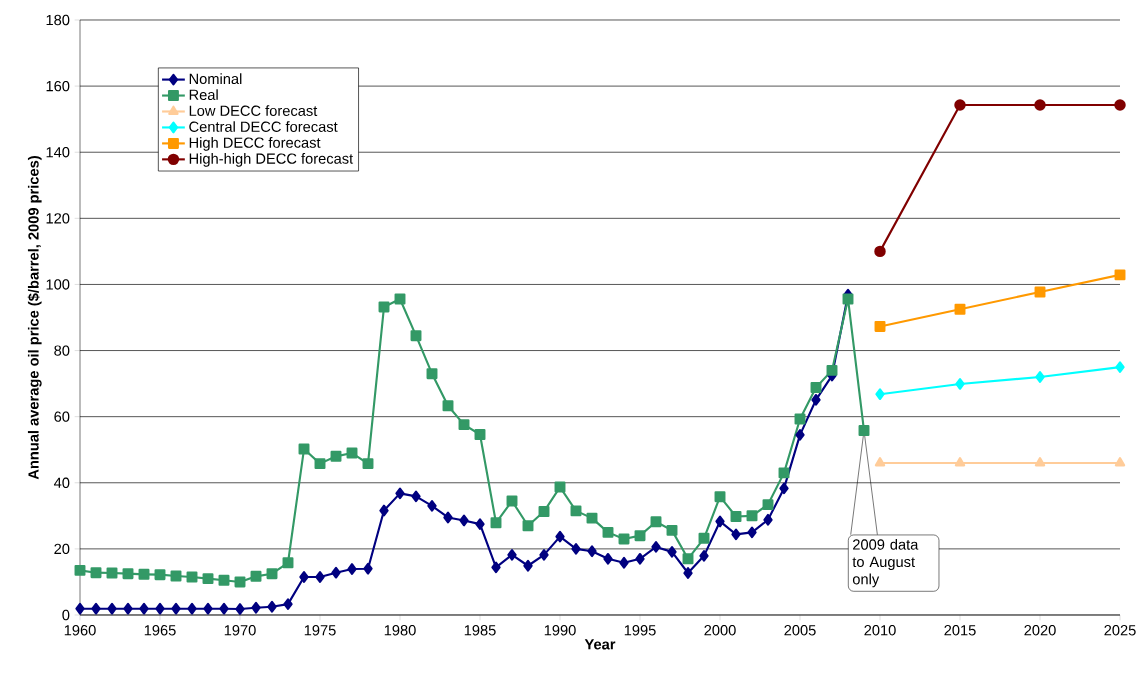 The height and width of the screenshot is (679, 1143). What do you see at coordinates (58, 86) in the screenshot?
I see `y-tick-label: 160` at bounding box center [58, 86].